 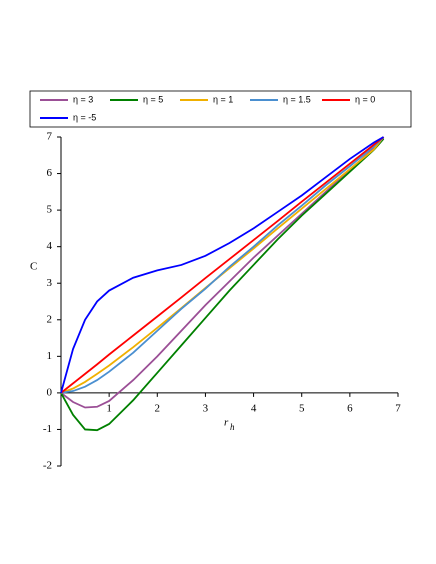 What do you see at coordinates (153, 99) in the screenshot?
I see `legend-label: η = 5` at bounding box center [153, 99].